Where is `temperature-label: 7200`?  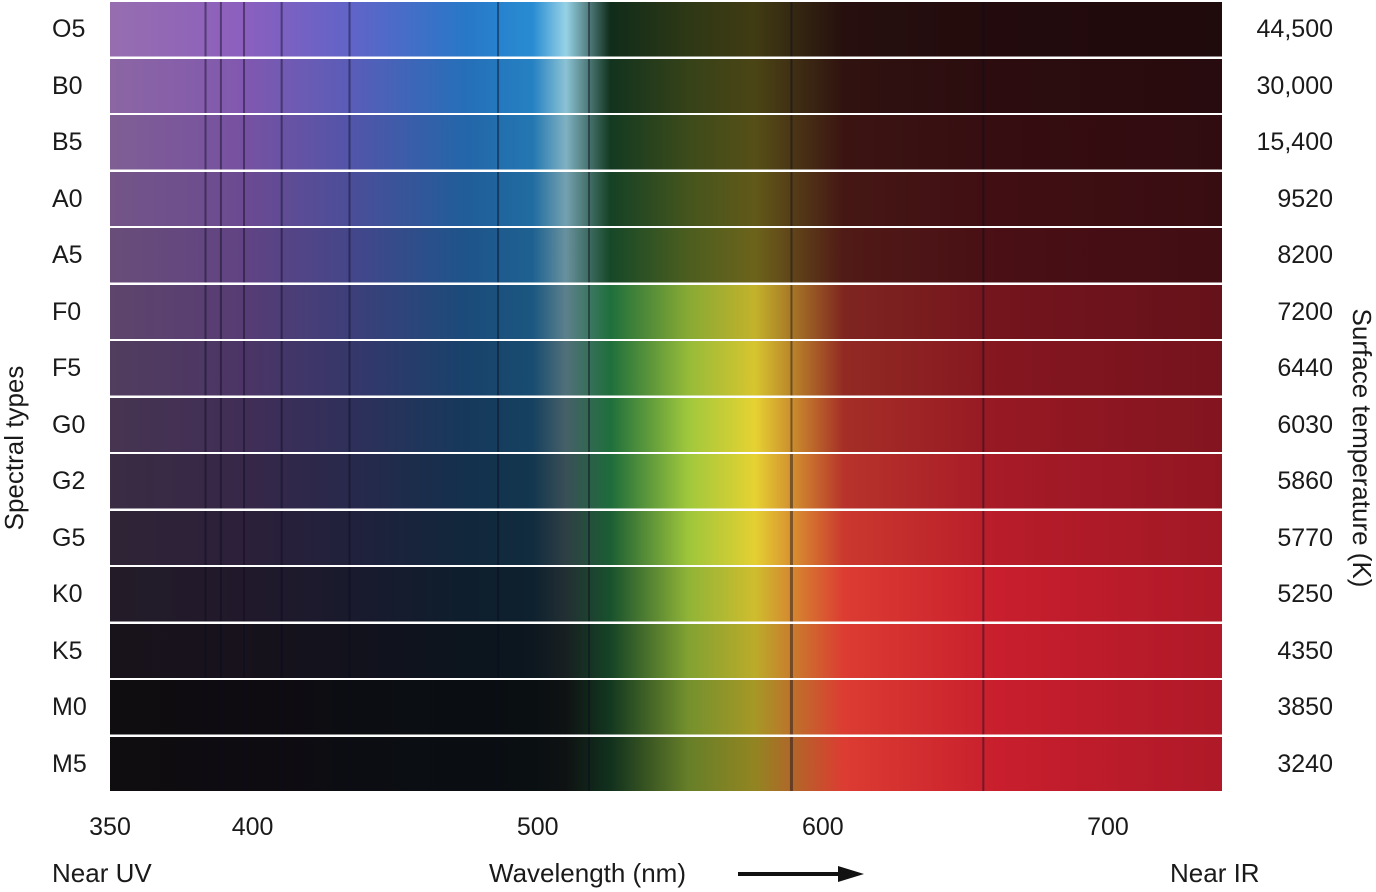
temperature-label: 7200 is located at coordinates (1305, 311).